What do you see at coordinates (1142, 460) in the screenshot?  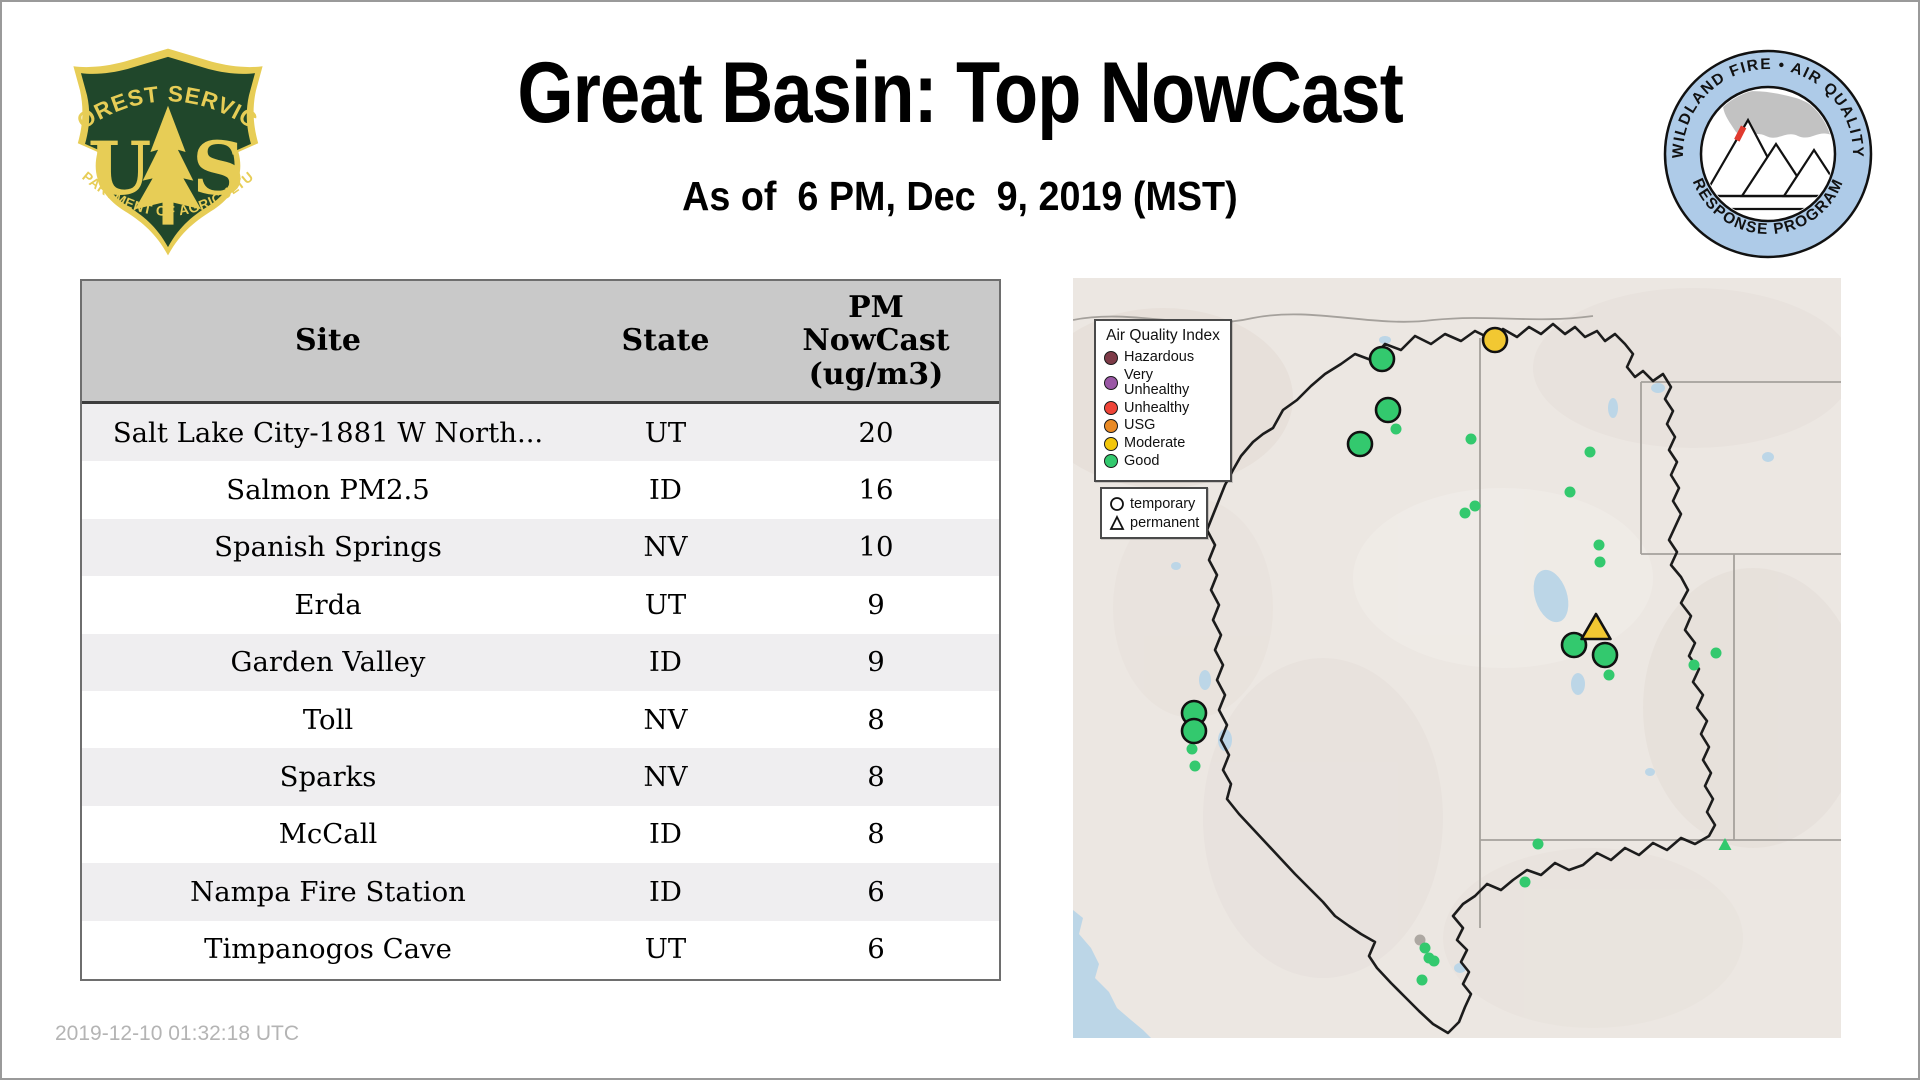 I see `aqi-item-label: Good` at bounding box center [1142, 460].